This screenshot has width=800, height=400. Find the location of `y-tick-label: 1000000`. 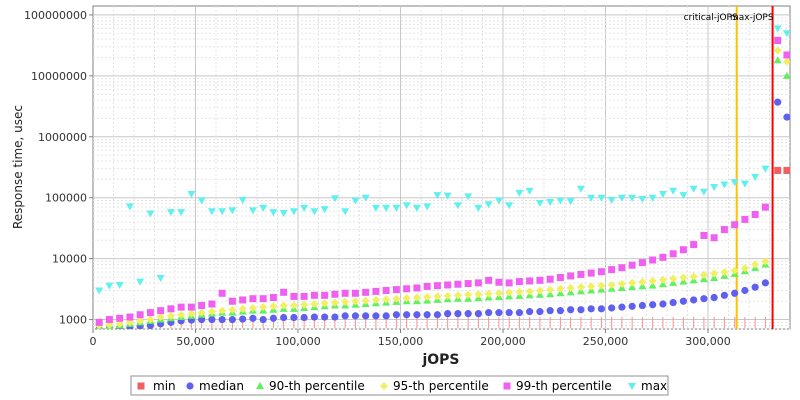

y-tick-label: 1000000 is located at coordinates (62, 137).